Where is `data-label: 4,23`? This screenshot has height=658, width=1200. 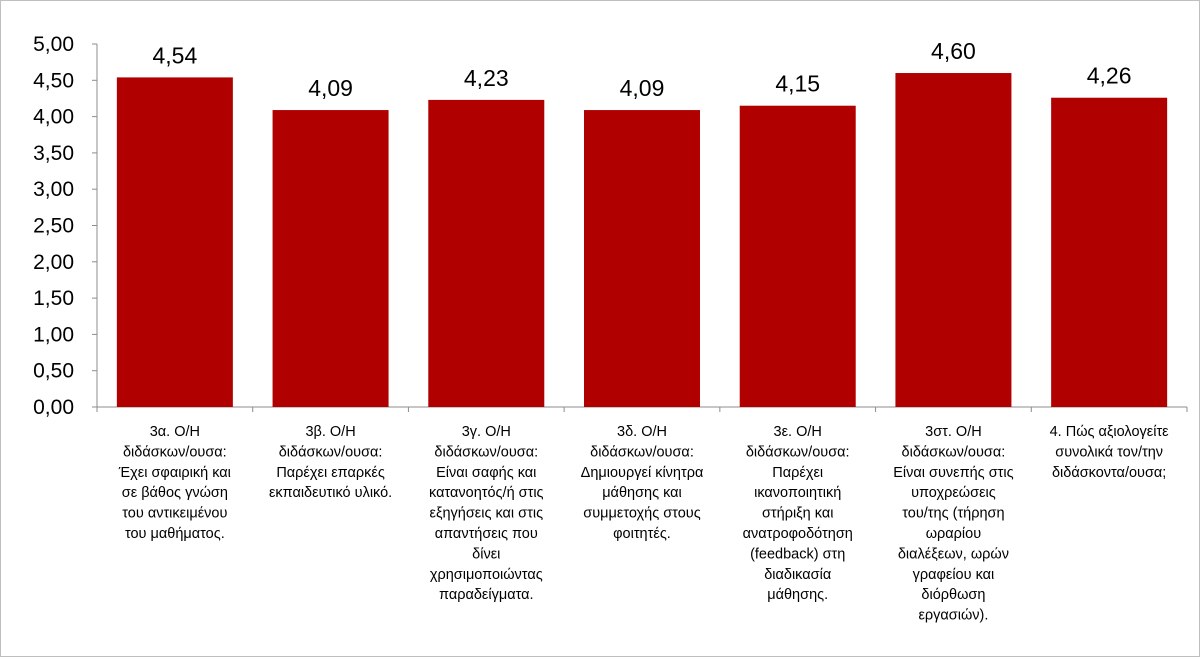
data-label: 4,23 is located at coordinates (486, 78).